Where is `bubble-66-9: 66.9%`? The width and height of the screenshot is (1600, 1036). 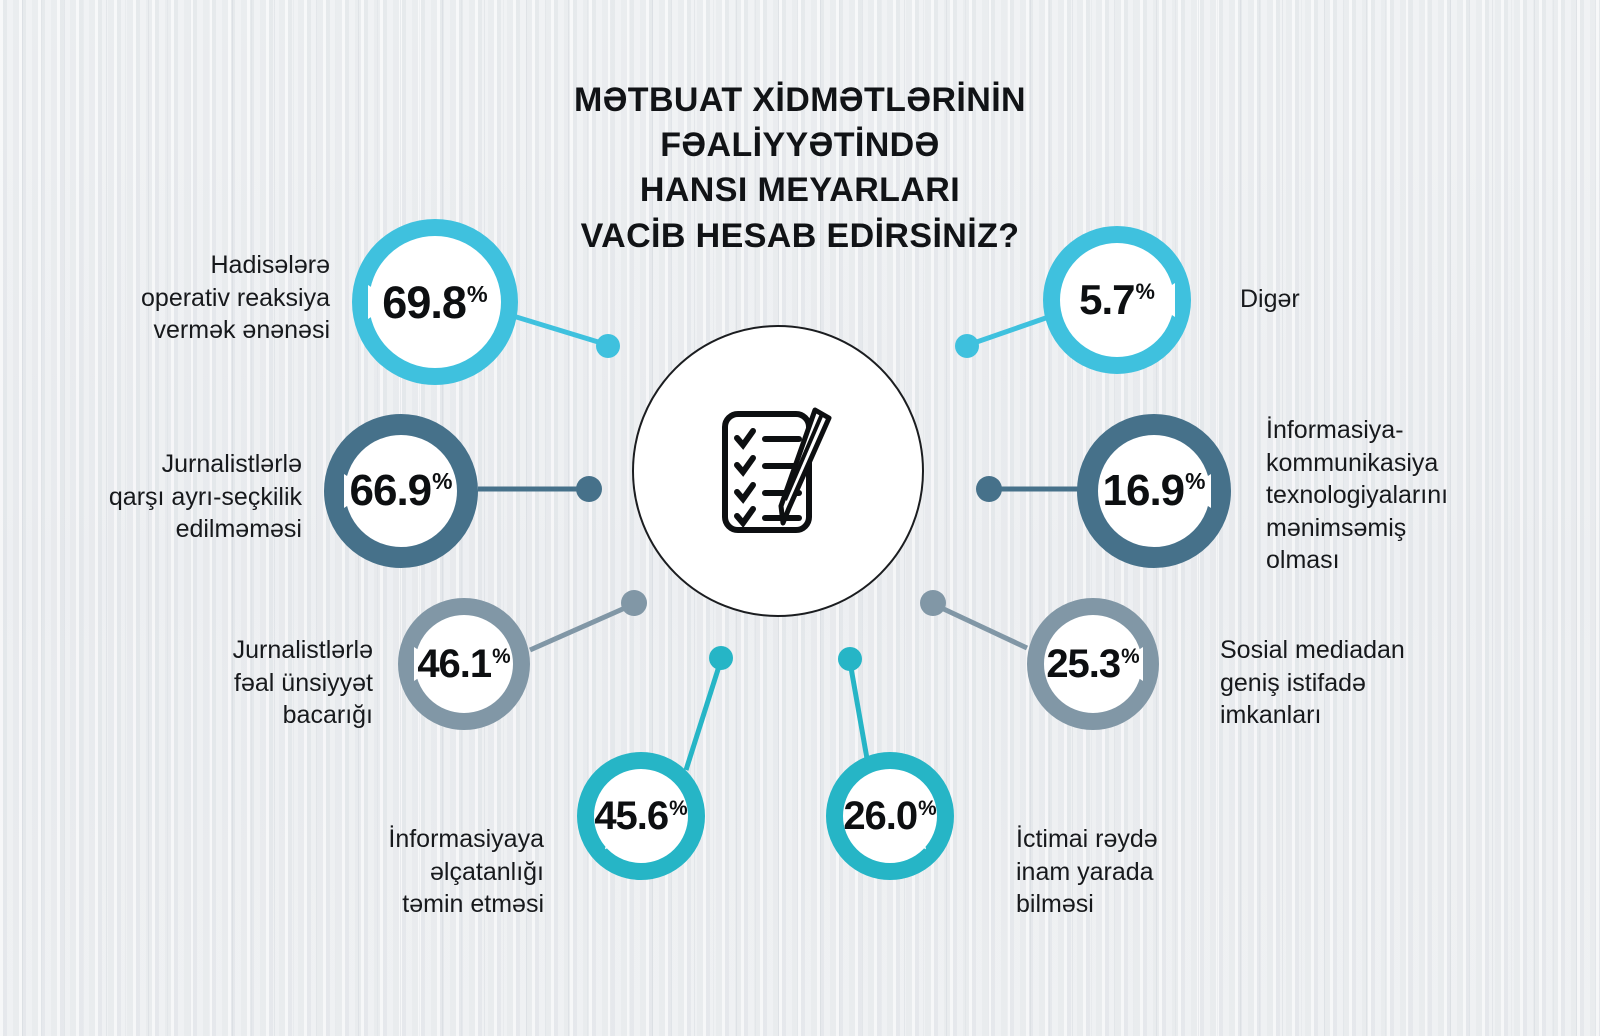
bubble-66-9: 66.9% is located at coordinates (401, 491).